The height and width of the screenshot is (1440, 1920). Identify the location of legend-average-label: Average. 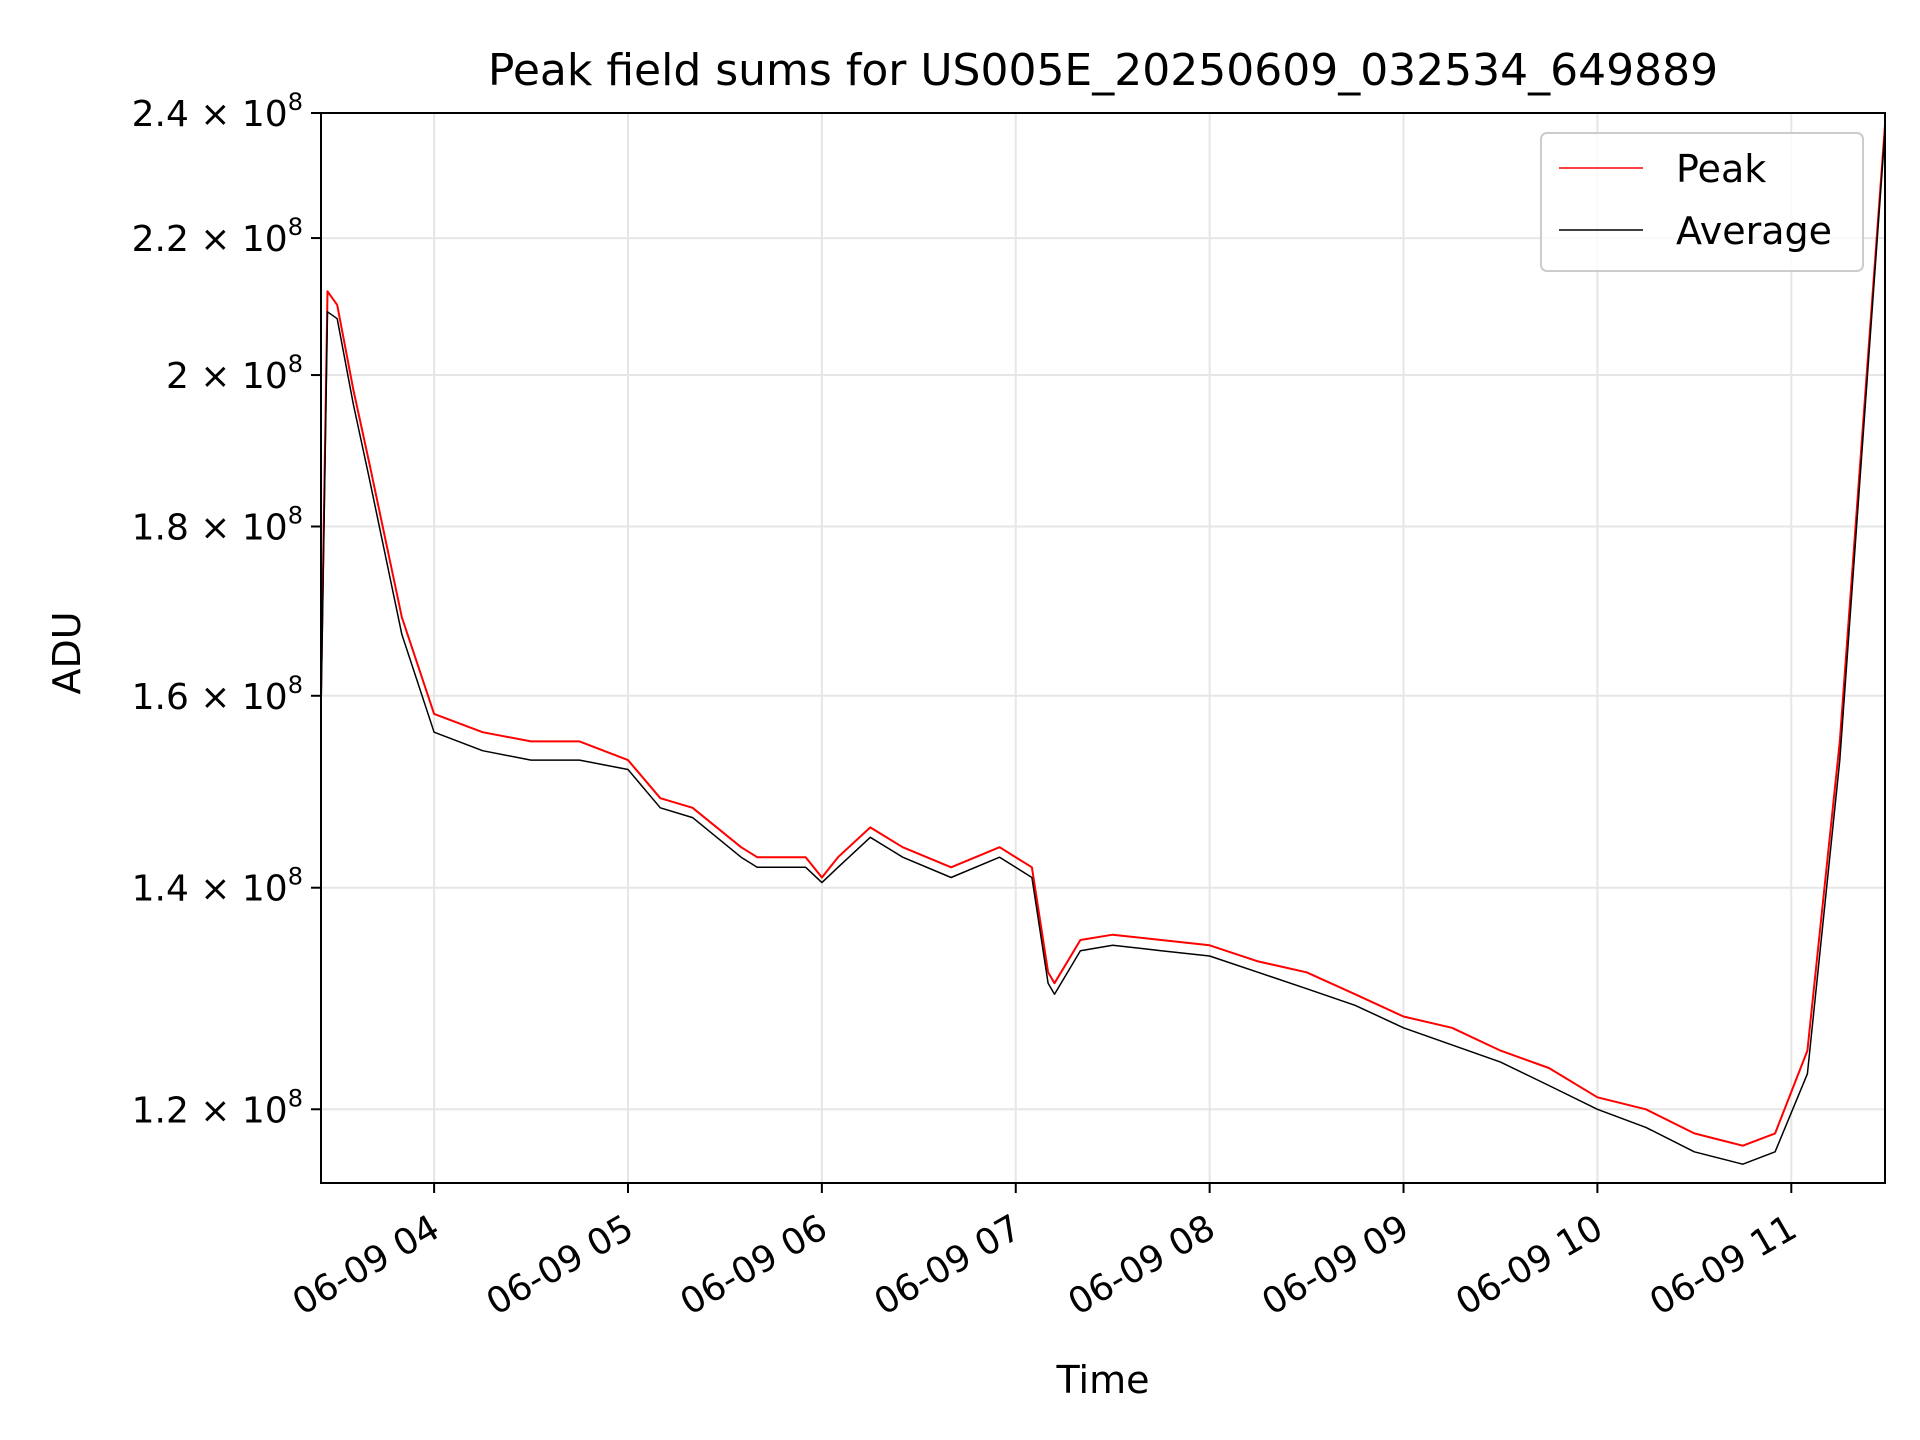
(1754, 231).